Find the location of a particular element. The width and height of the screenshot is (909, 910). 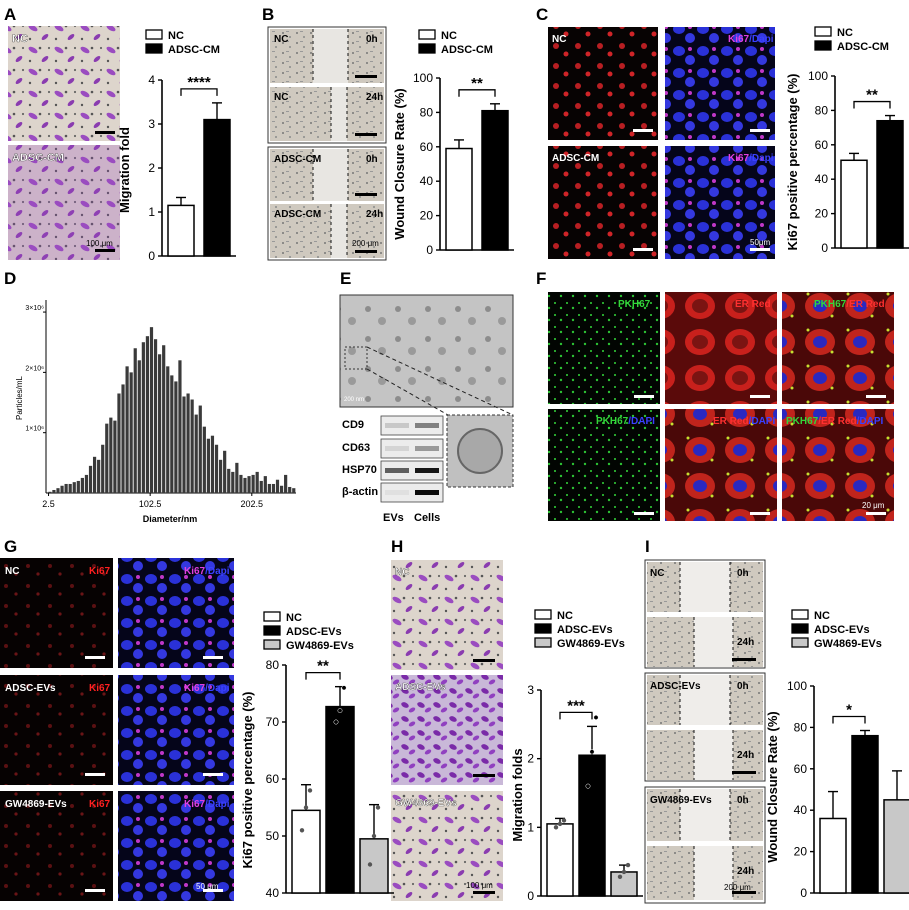

panel-h-gw is located at coordinates (447, 846).